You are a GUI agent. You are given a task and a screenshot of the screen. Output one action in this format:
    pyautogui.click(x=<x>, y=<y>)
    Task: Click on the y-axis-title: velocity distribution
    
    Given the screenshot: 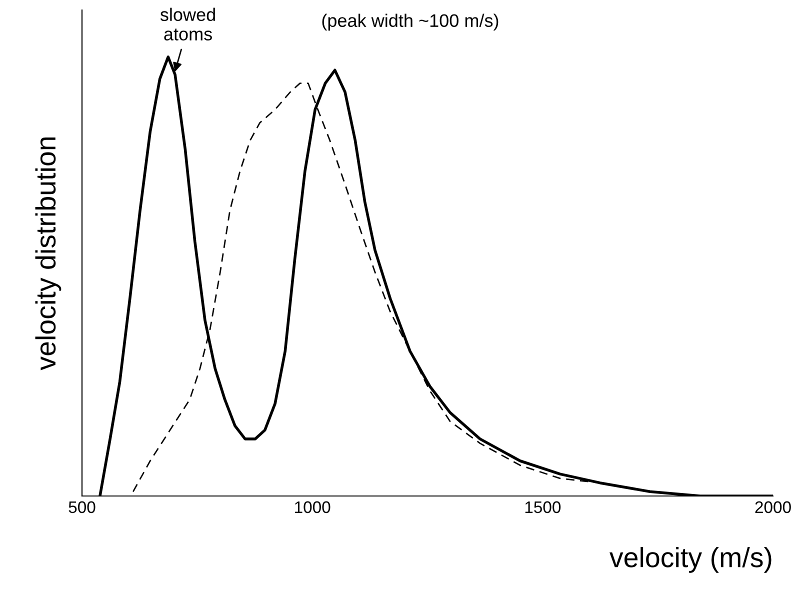 What is the action you would take?
    pyautogui.click(x=48, y=253)
    